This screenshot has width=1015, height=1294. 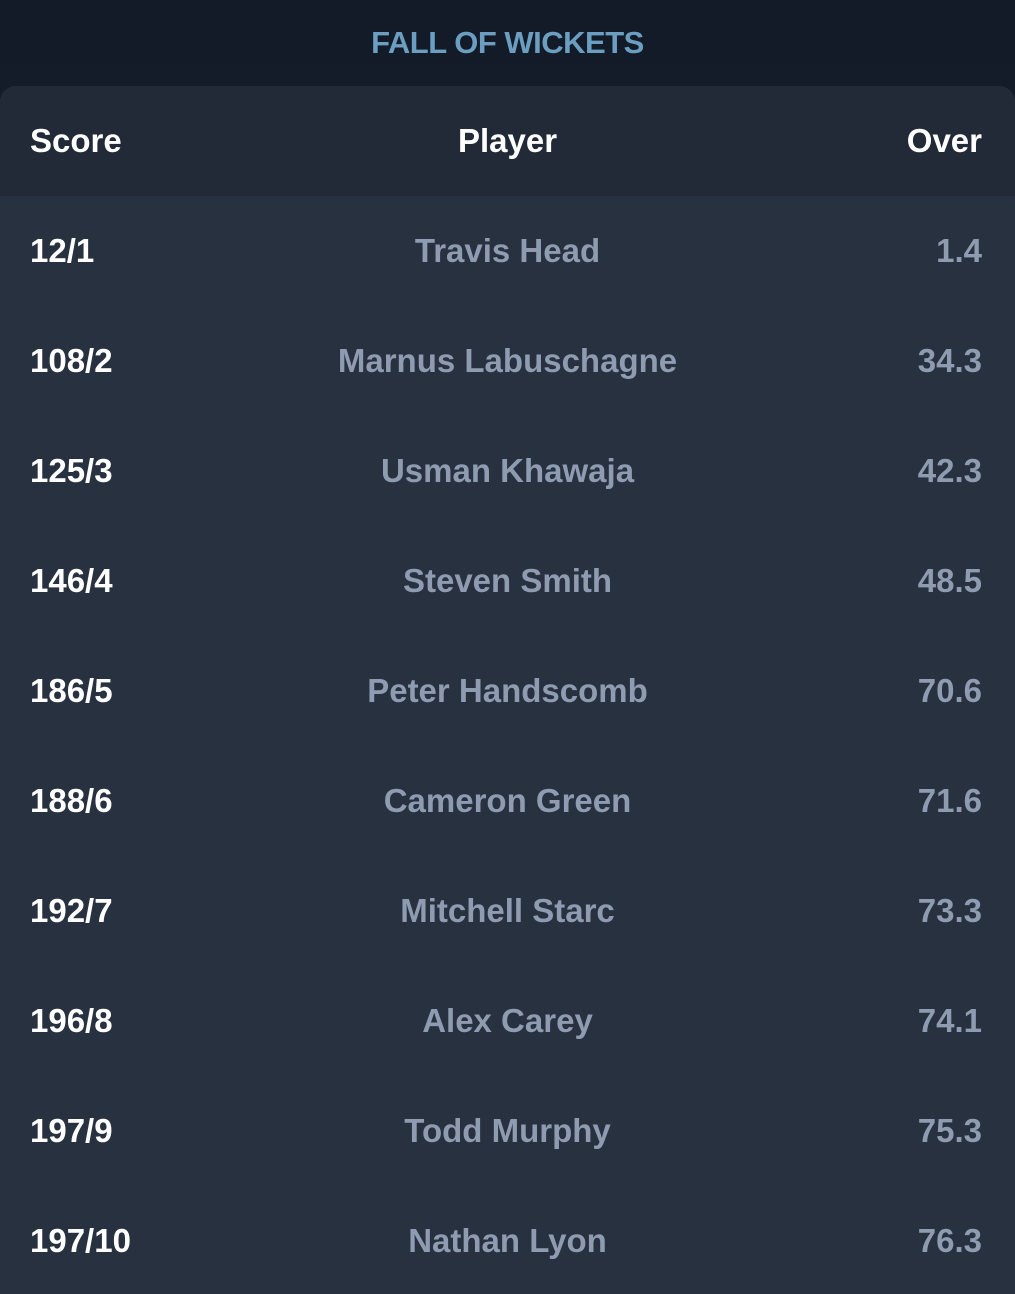 What do you see at coordinates (944, 140) in the screenshot?
I see `column-header-over: Over` at bounding box center [944, 140].